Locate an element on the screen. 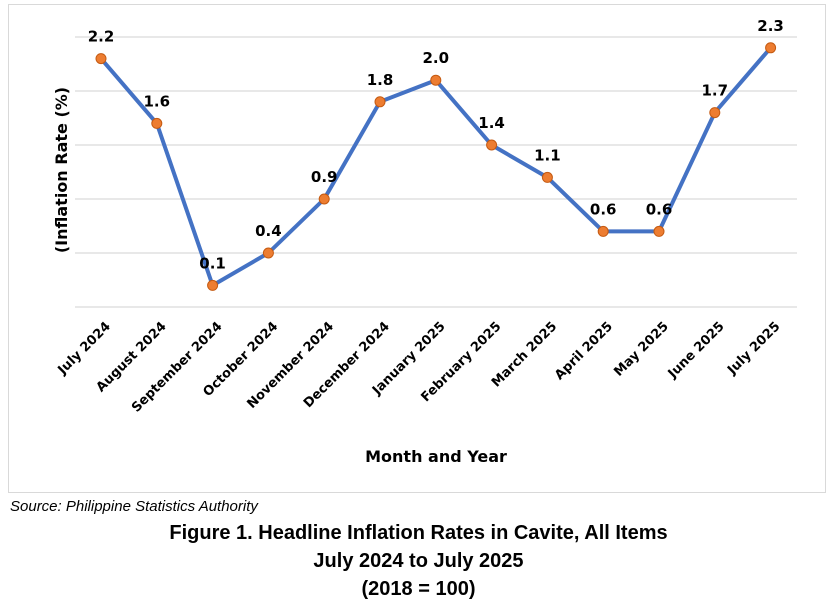 This screenshot has width=837, height=609. x-axis-title: Month and Year is located at coordinates (436, 456).